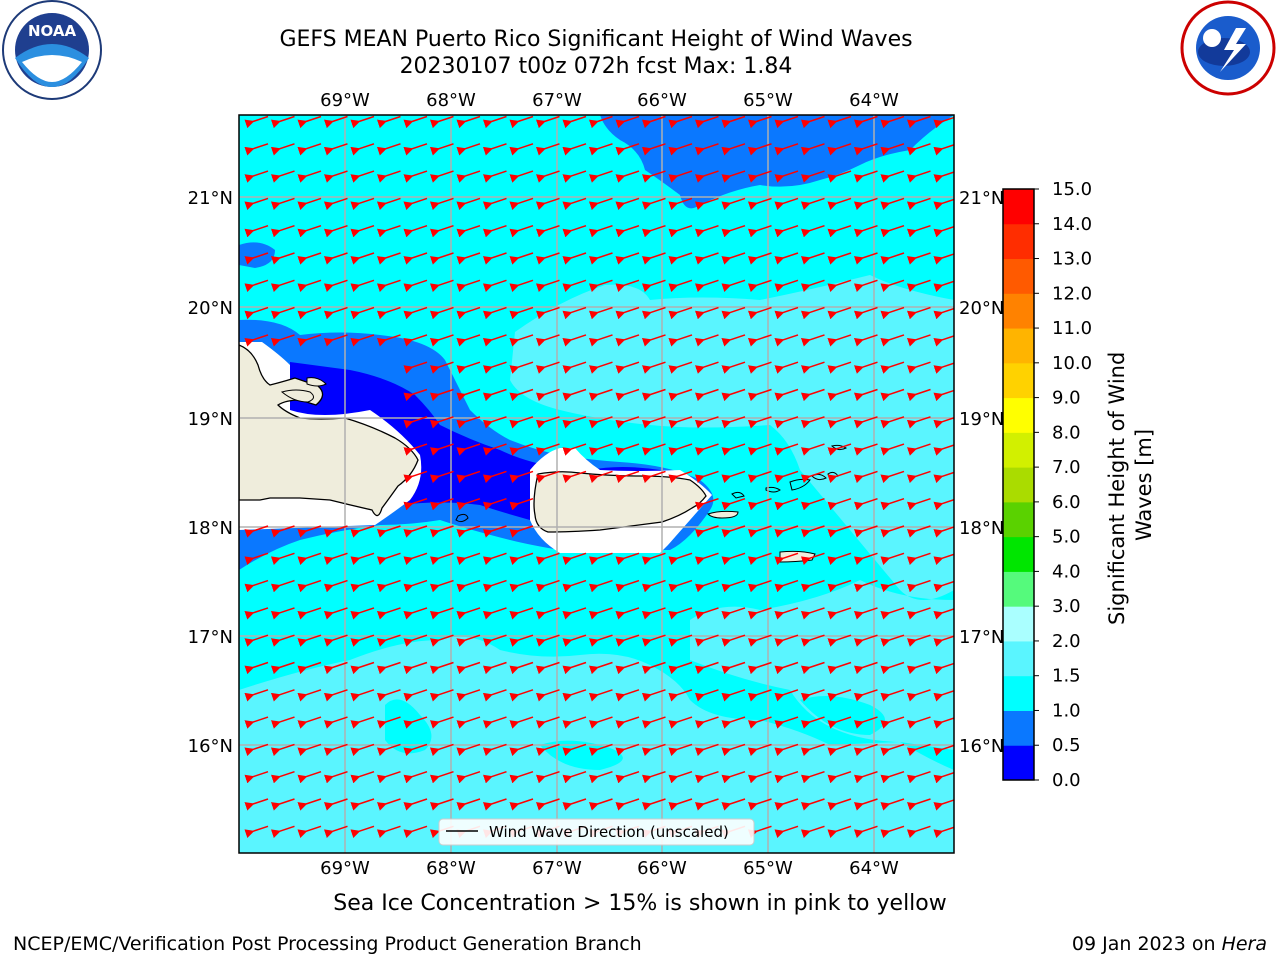  What do you see at coordinates (1066, 398) in the screenshot?
I see `colorbar-tick-label: 9.0` at bounding box center [1066, 398].